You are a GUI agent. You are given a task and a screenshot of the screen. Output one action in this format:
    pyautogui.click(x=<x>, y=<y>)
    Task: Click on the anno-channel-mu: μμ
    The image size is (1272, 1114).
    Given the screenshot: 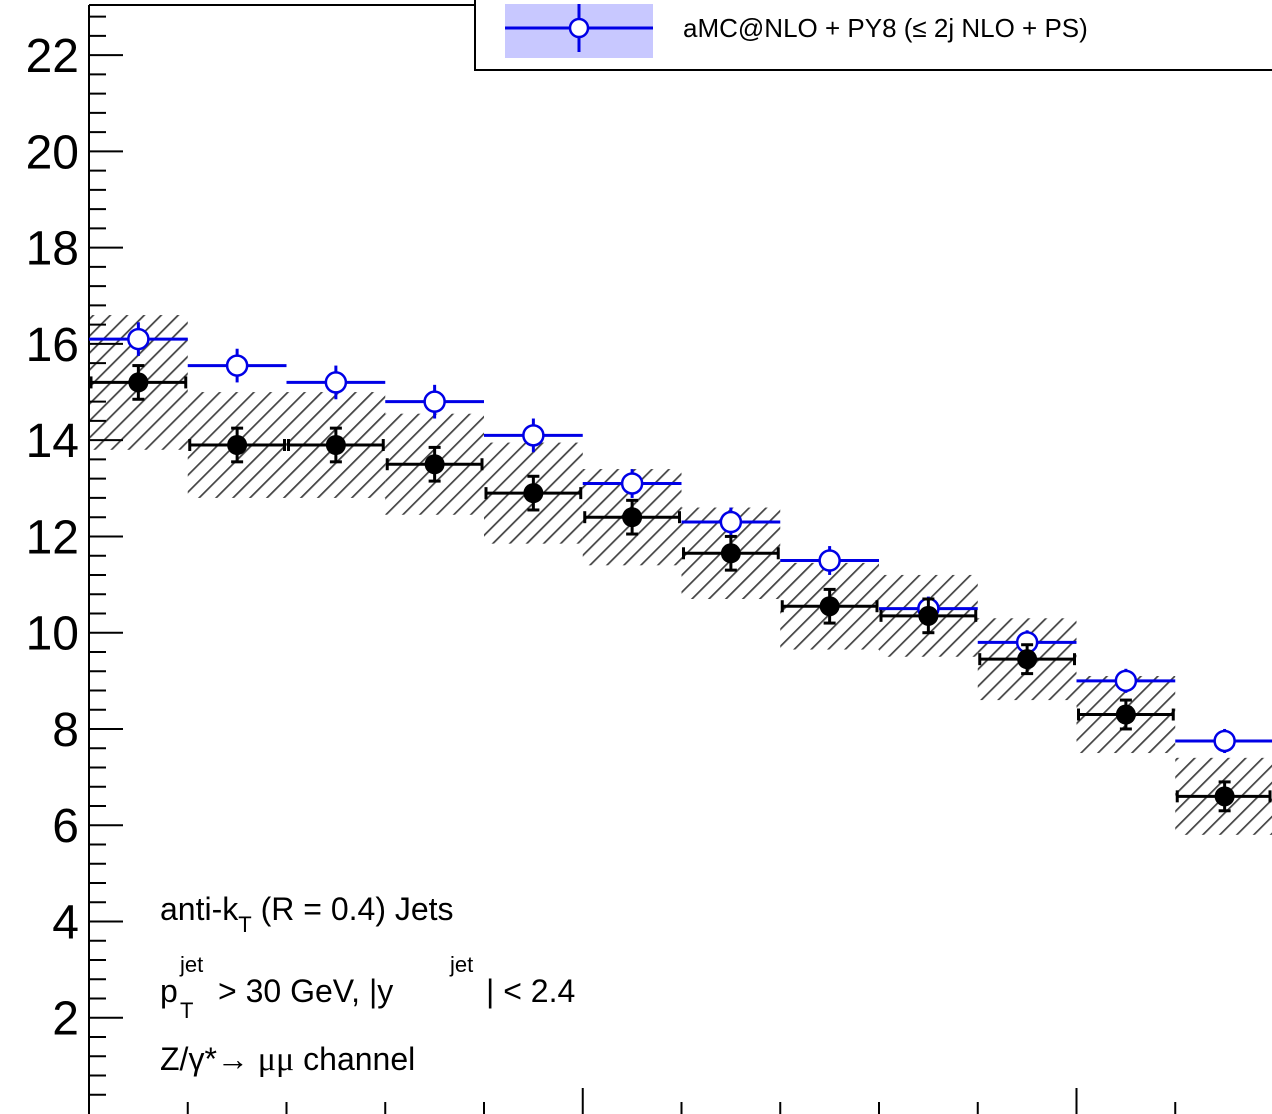 What is the action you would take?
    pyautogui.click(x=276, y=1059)
    